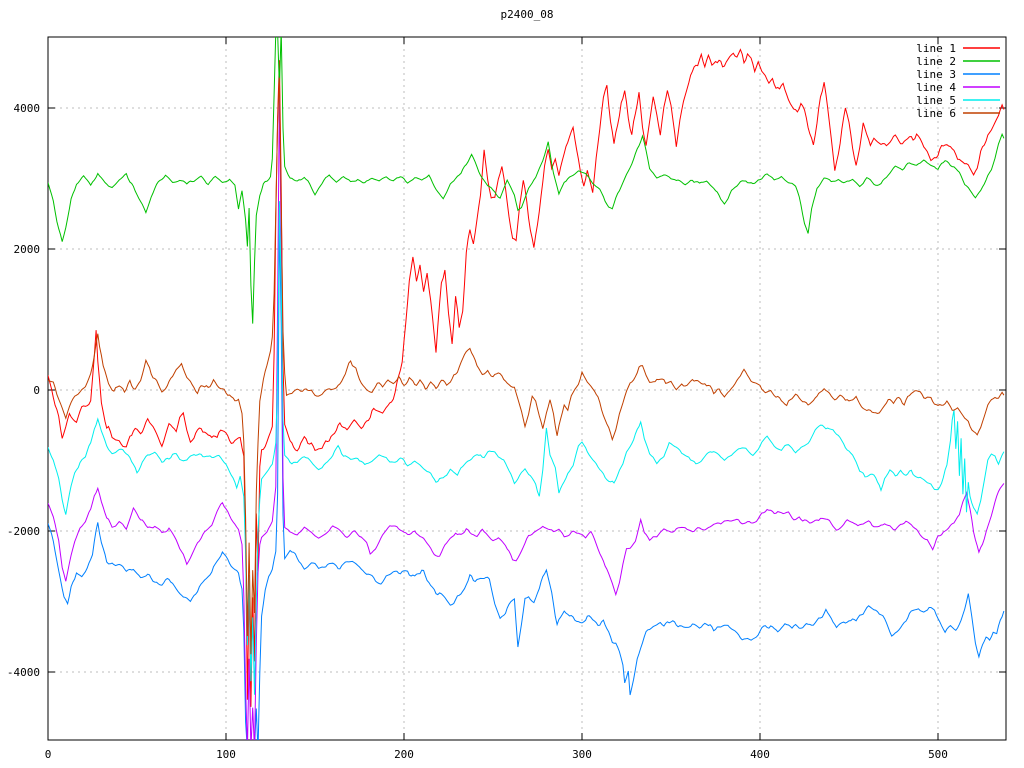 This screenshot has width=1024, height=768. I want to click on y-tick-label: -4000, so click(23, 672).